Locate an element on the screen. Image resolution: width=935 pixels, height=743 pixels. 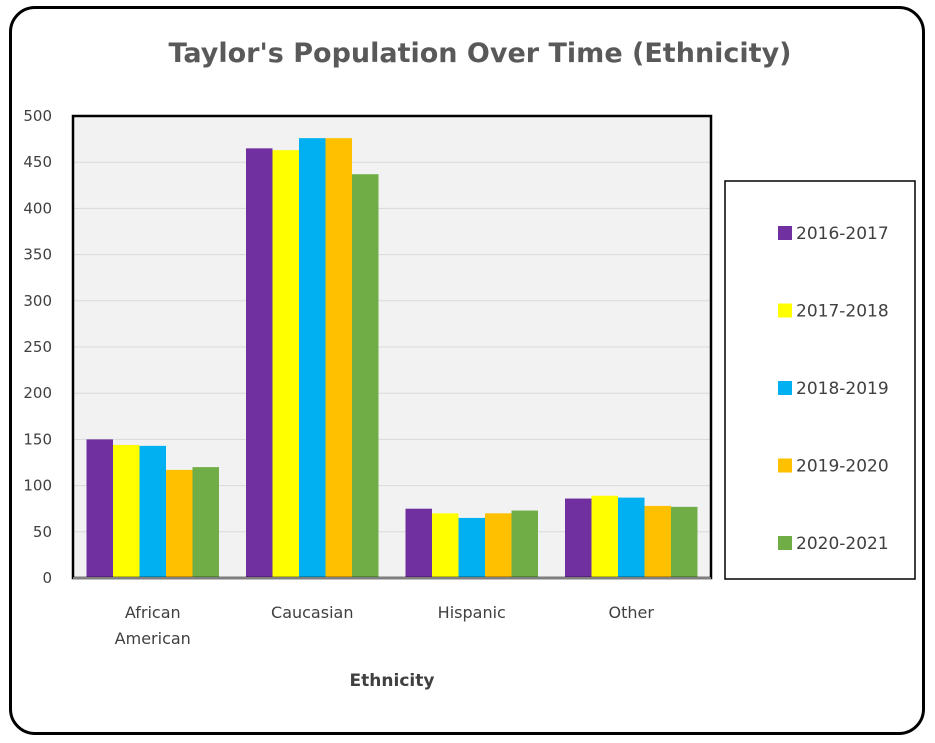
legend-label: 2020-2021 is located at coordinates (842, 544).